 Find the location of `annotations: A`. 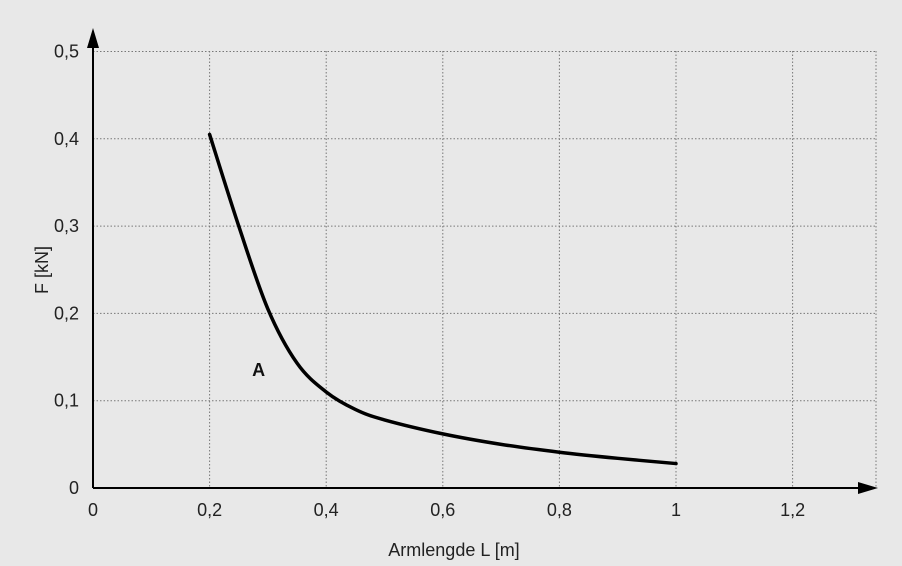

annotations: A is located at coordinates (258, 370).